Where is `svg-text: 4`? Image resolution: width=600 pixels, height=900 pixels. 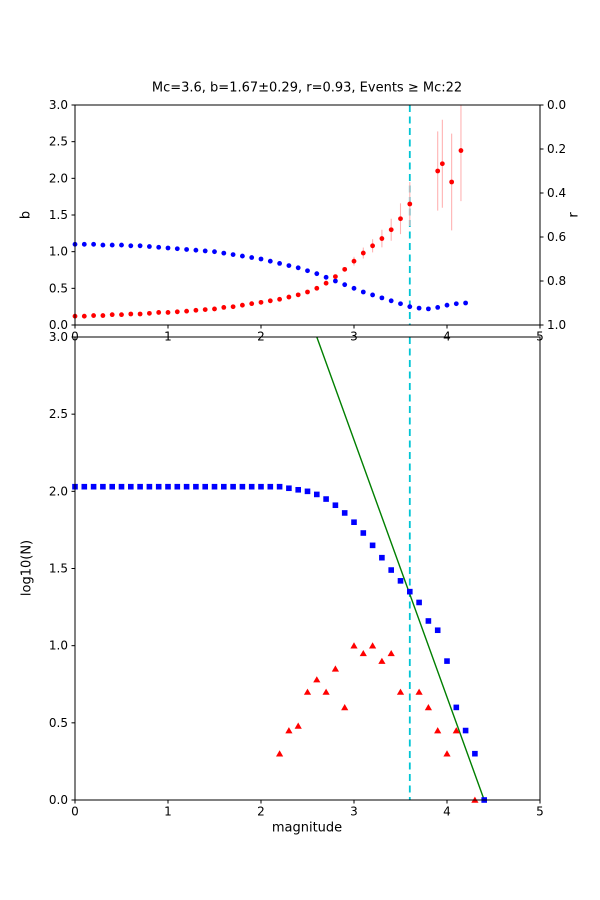 svg-text: 4 is located at coordinates (447, 812).